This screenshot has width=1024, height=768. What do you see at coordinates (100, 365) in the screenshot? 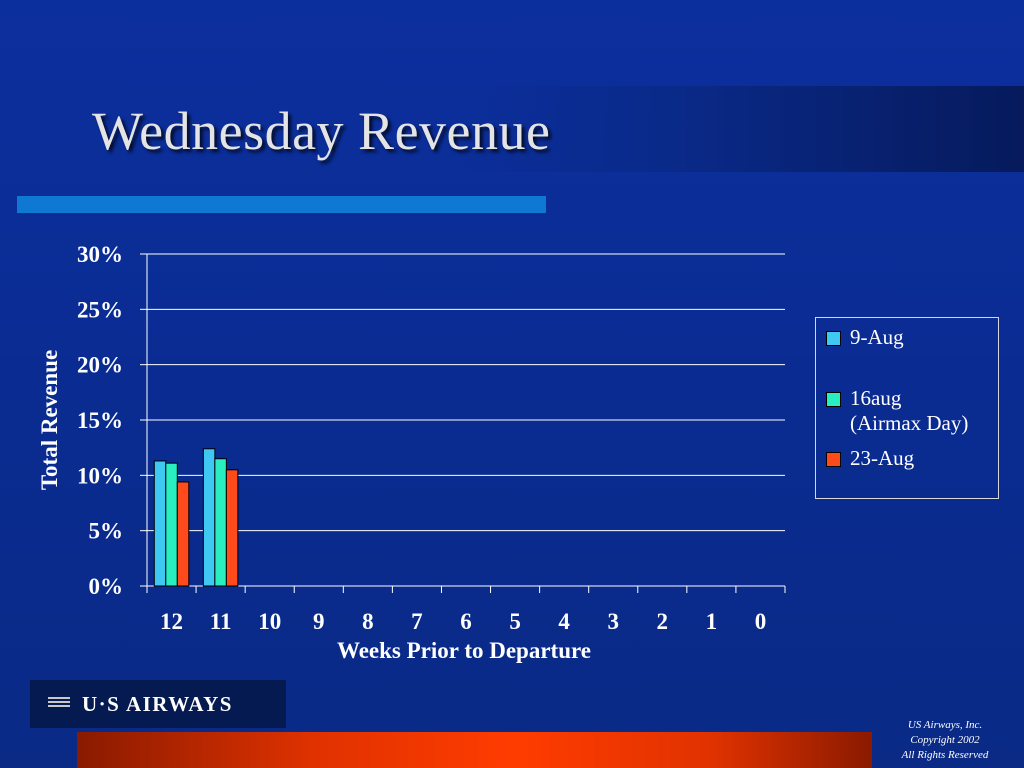
I see `y-tick-label: 20%` at bounding box center [100, 365].